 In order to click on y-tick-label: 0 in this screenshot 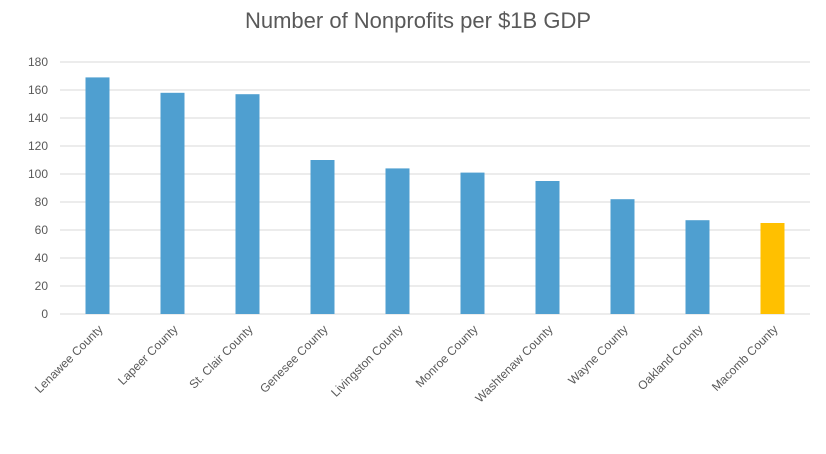, I will do `click(44, 314)`.